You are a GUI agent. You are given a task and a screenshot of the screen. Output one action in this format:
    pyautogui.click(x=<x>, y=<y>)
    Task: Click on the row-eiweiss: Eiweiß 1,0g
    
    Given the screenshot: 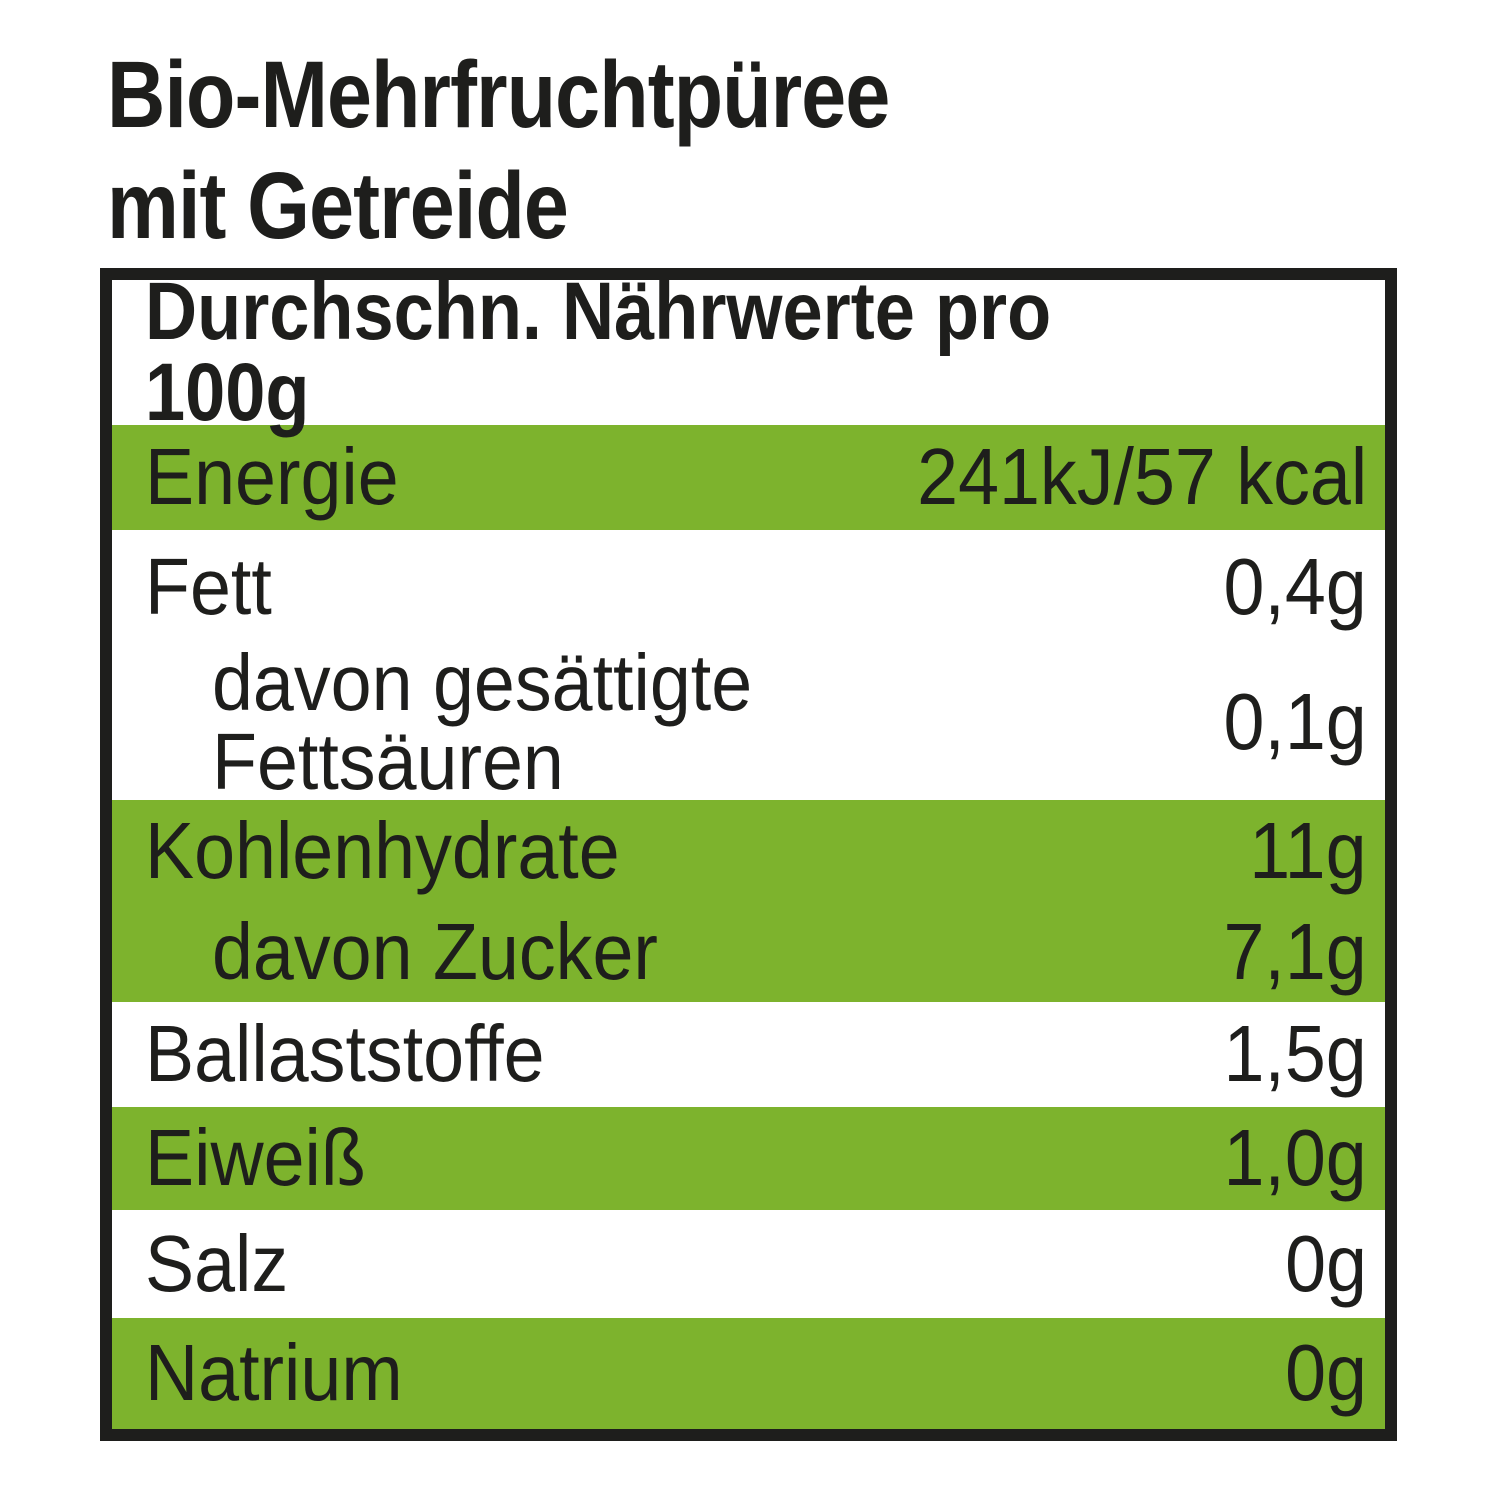 What is the action you would take?
    pyautogui.click(x=748, y=1158)
    